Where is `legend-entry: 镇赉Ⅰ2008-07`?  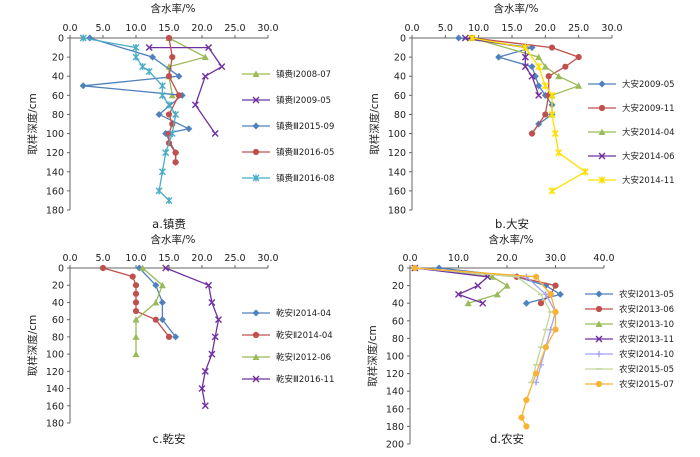 legend-entry: 镇赉Ⅰ2008-07 is located at coordinates (286, 74).